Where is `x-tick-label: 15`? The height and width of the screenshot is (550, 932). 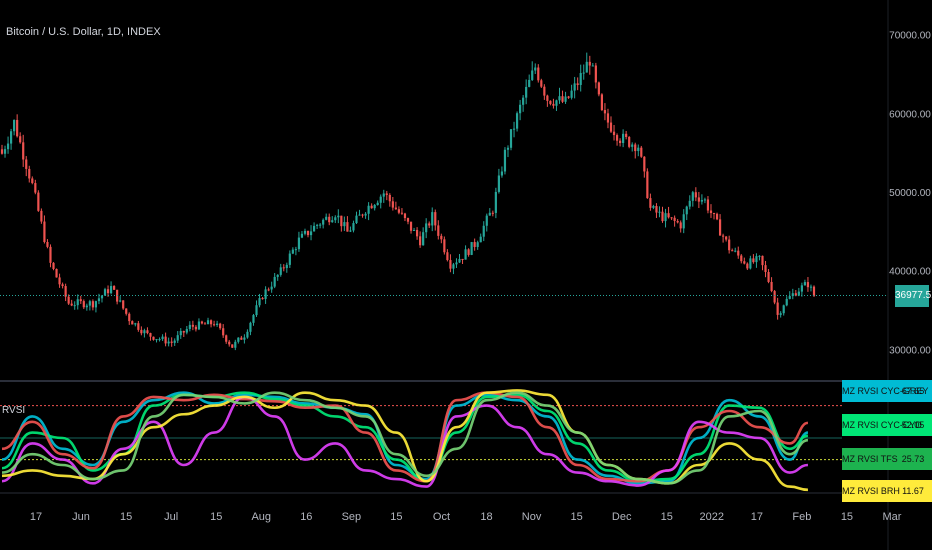 x-tick-label: 15 is located at coordinates (847, 517).